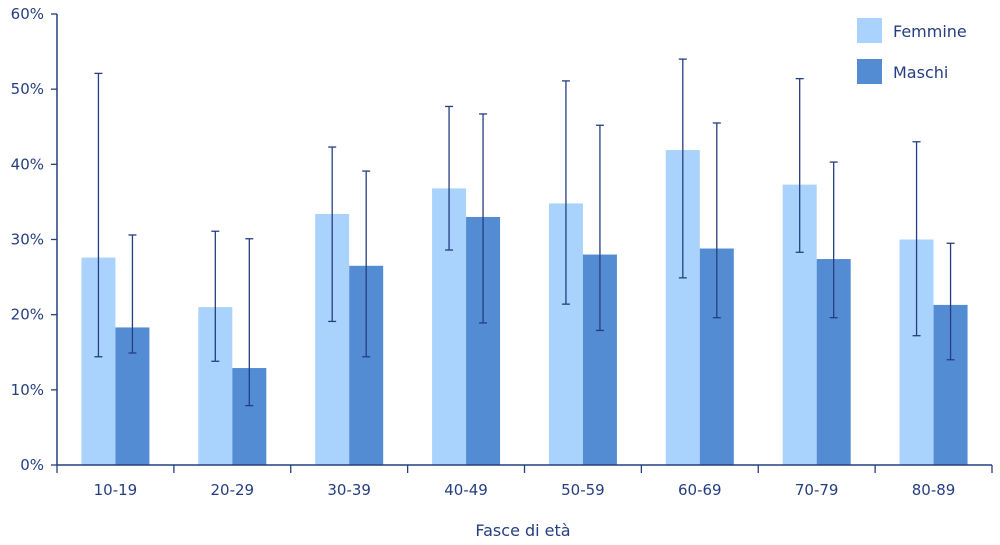 This screenshot has width=1000, height=545. I want to click on x-tick-label: 20-29, so click(233, 490).